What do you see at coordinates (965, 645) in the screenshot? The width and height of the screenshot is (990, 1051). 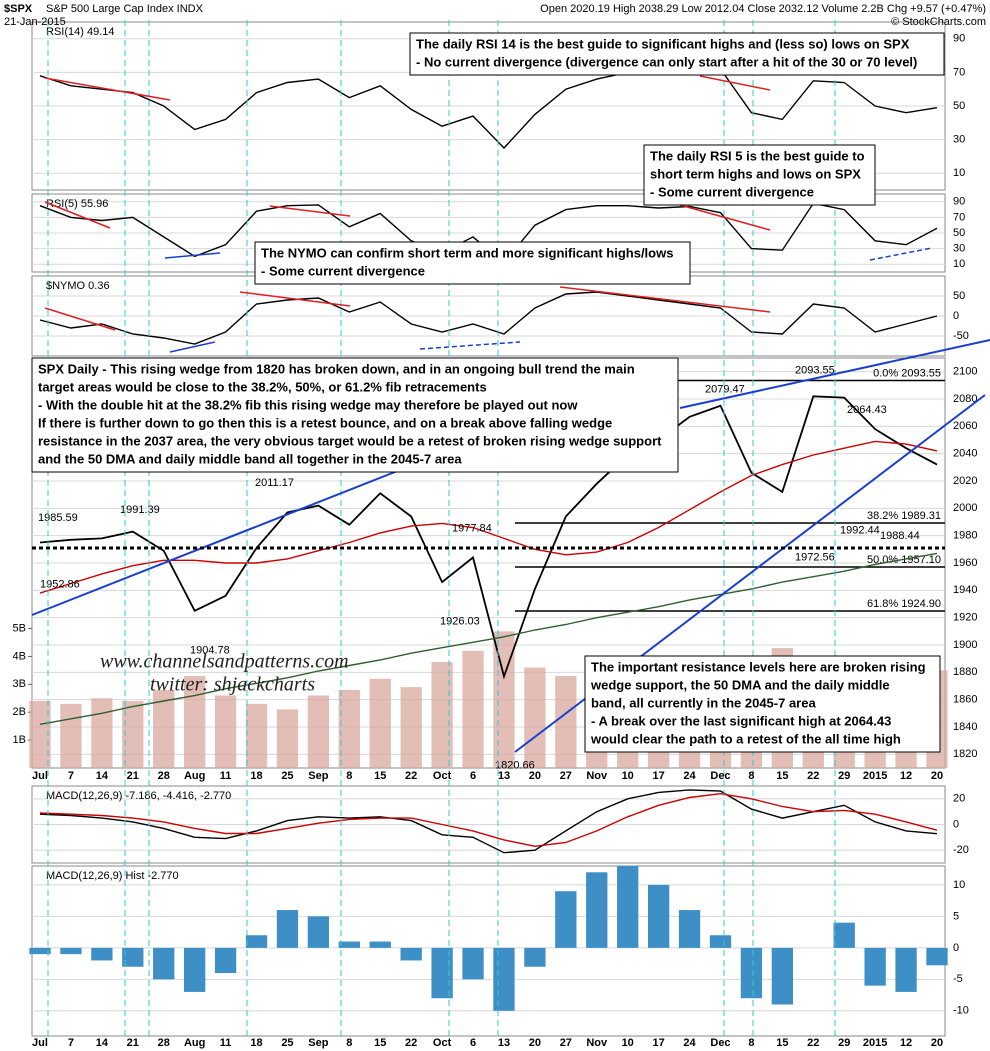 I see `y-tick-label: 1900` at bounding box center [965, 645].